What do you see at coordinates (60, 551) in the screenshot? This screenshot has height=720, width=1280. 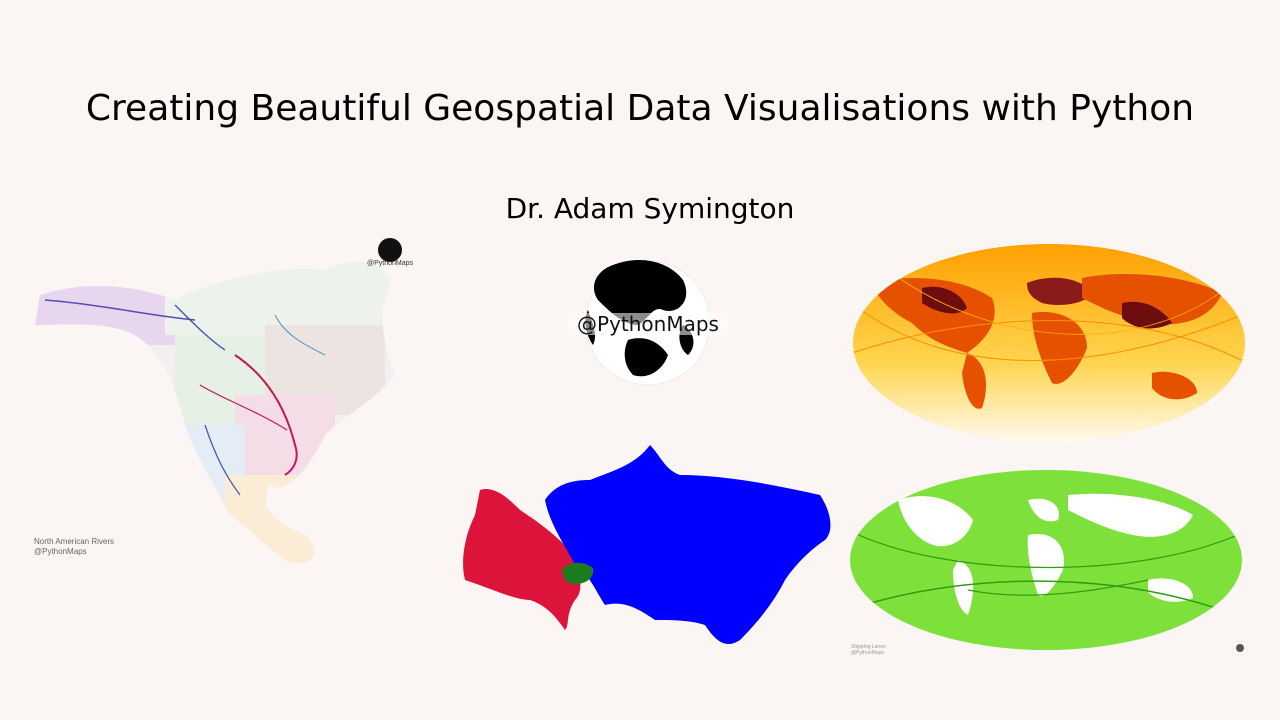 I see `rivers-map-caption-handle: @PythonMaps` at bounding box center [60, 551].